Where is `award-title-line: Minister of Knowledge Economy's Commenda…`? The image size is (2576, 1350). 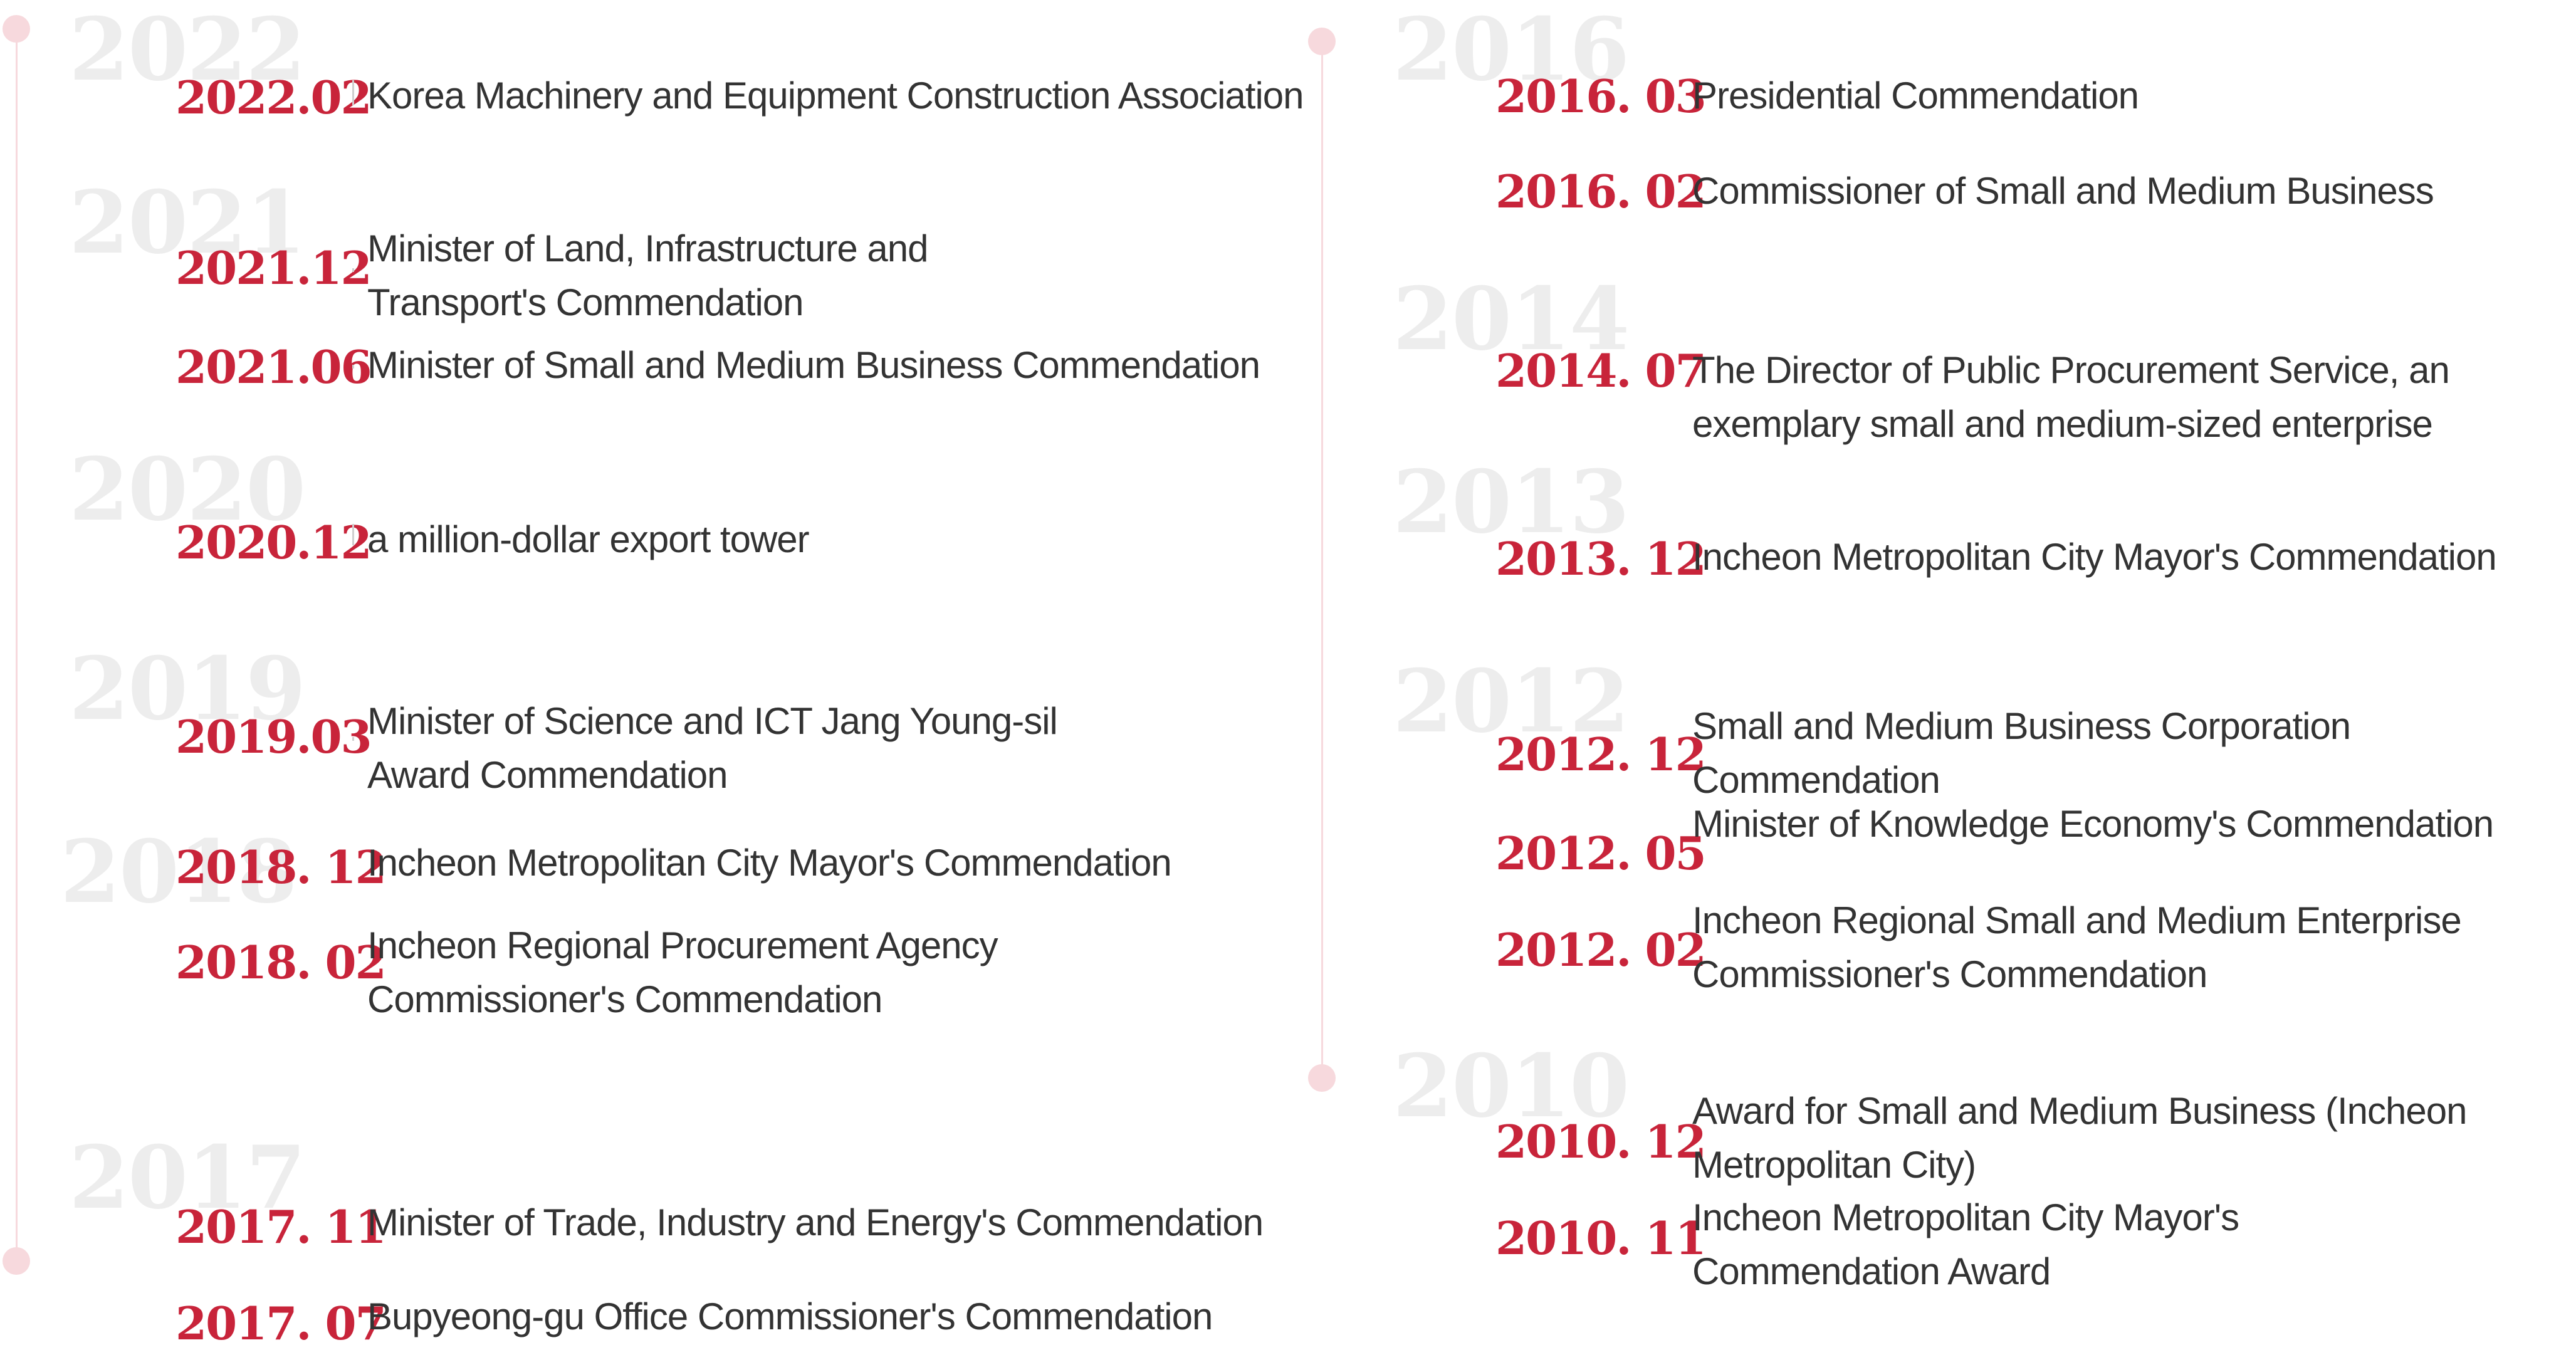 award-title-line: Minister of Knowledge Economy's Commenda… is located at coordinates (2093, 824).